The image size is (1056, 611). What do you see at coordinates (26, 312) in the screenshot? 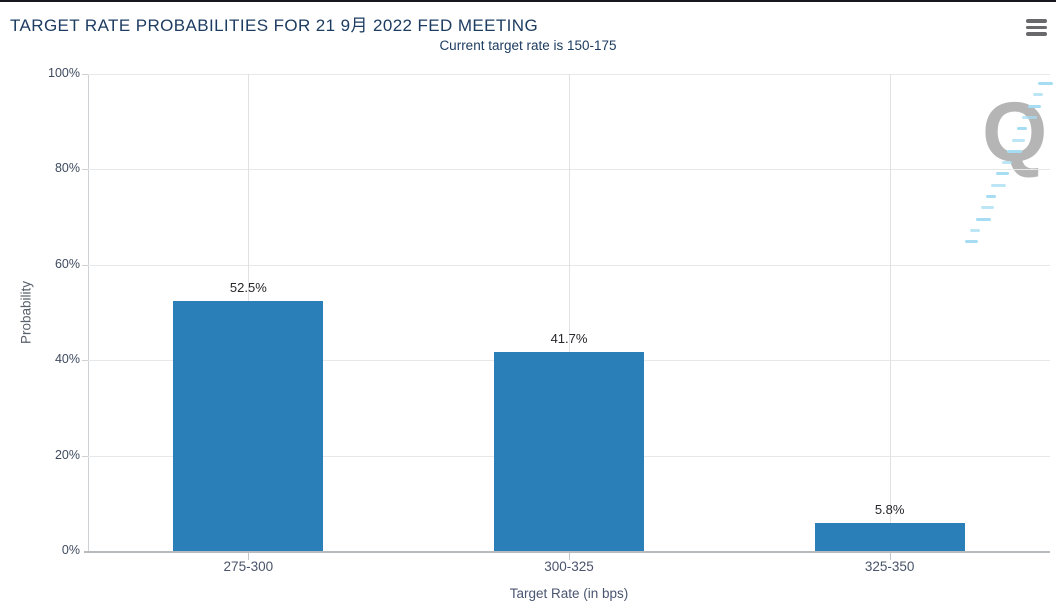
I see `y-axis-title: Probability` at bounding box center [26, 312].